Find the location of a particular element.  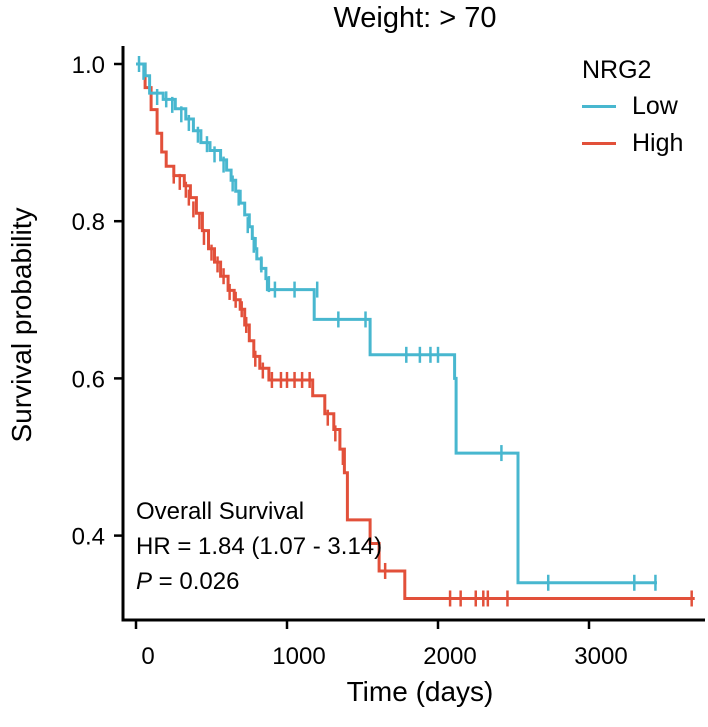

legend-swatch-low is located at coordinates (599, 106).